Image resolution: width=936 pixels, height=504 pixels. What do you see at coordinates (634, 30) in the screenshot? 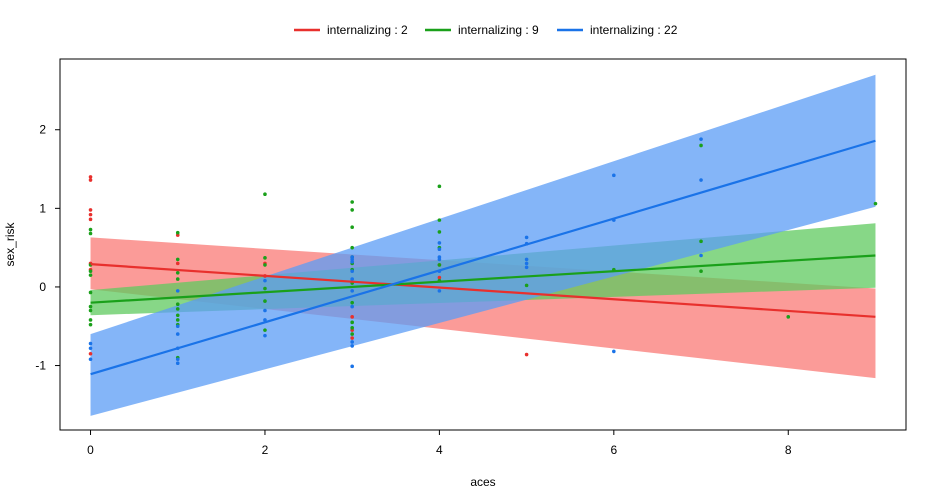
I see `legend-label-3: internalizing : 22` at bounding box center [634, 30].